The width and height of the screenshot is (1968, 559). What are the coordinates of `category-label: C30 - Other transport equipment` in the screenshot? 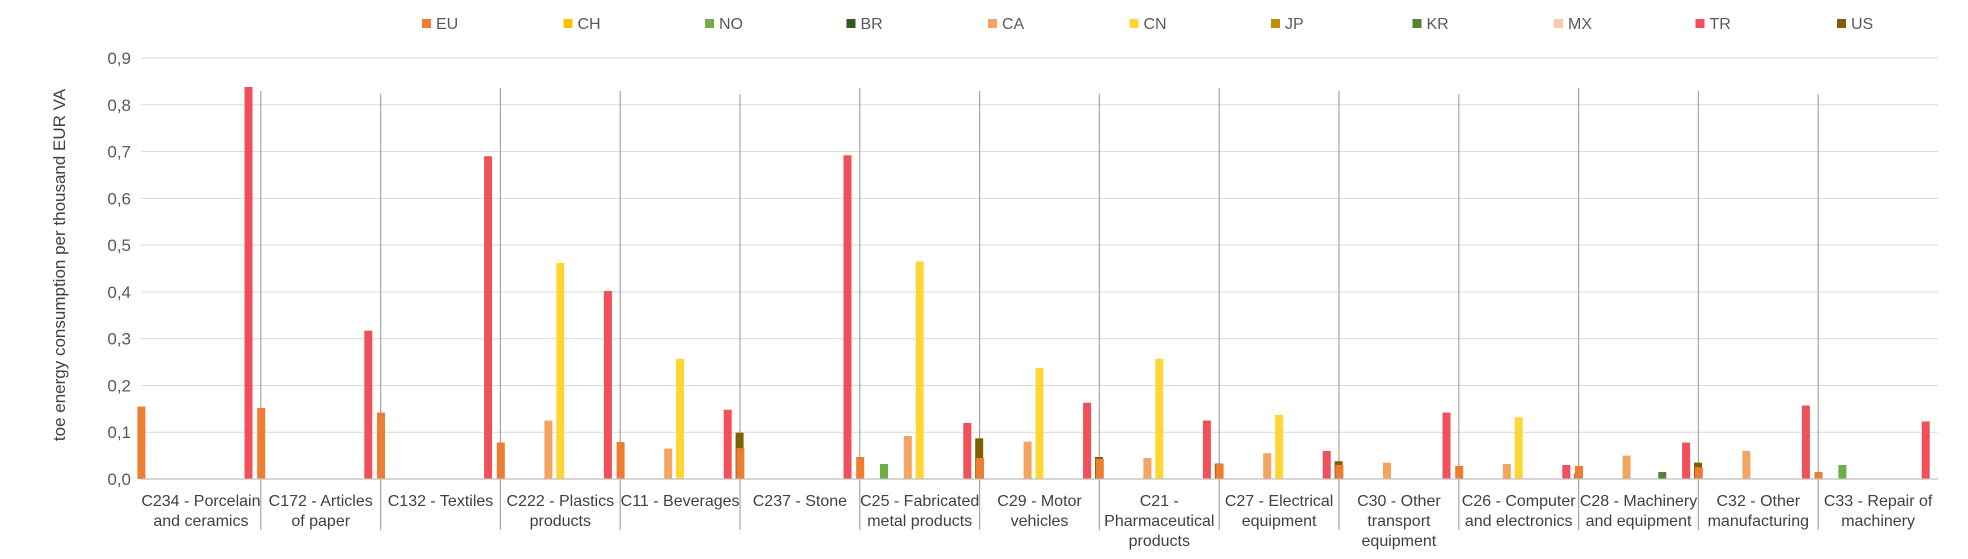 It's located at (1399, 521).